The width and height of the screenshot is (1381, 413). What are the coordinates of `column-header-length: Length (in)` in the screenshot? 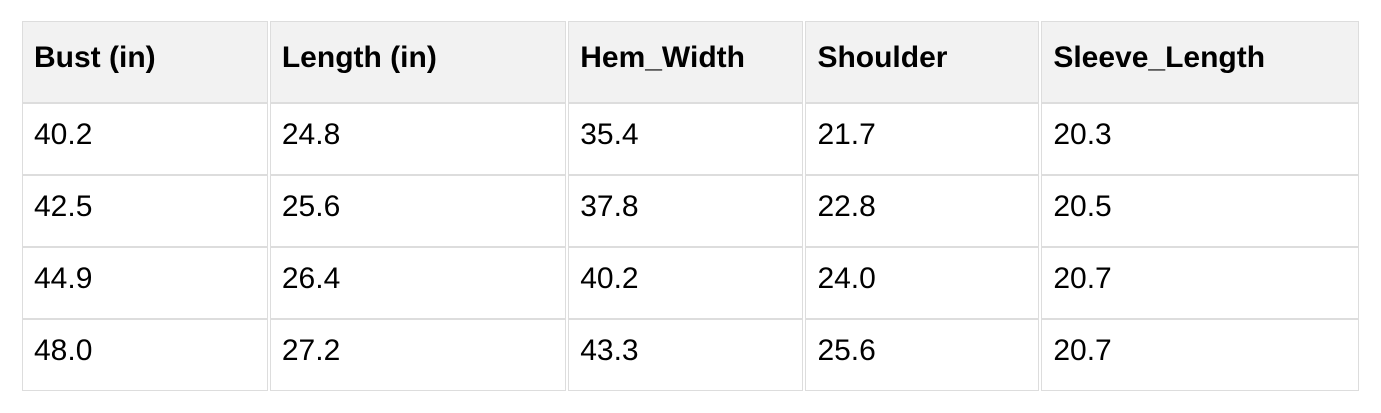 It's located at (418, 62).